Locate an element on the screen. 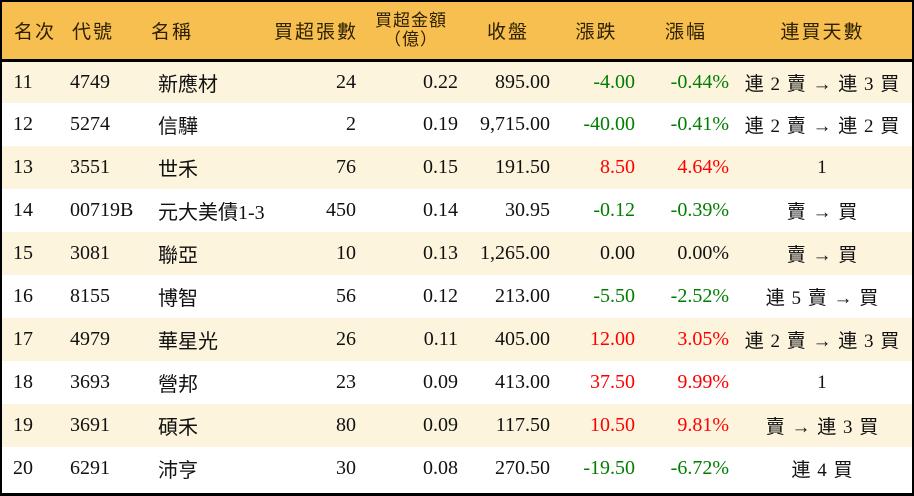  table-header: 名次 代號 名稱 買超張數 買超金額 （億） 收盤 漲跌 漲幅 連買天數 is located at coordinates (457, 32).